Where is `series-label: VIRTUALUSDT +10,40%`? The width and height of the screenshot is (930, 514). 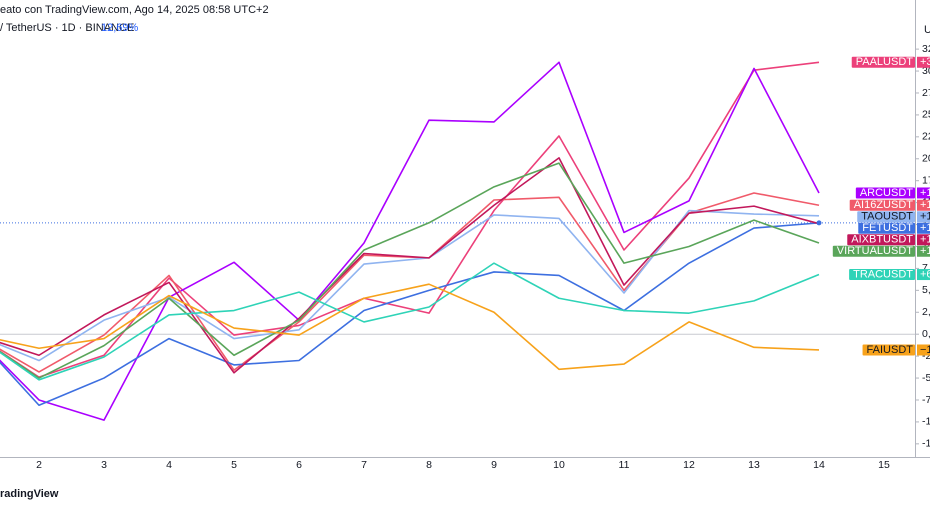
series-label: VIRTUALUSDT +10,40% is located at coordinates (881, 251).